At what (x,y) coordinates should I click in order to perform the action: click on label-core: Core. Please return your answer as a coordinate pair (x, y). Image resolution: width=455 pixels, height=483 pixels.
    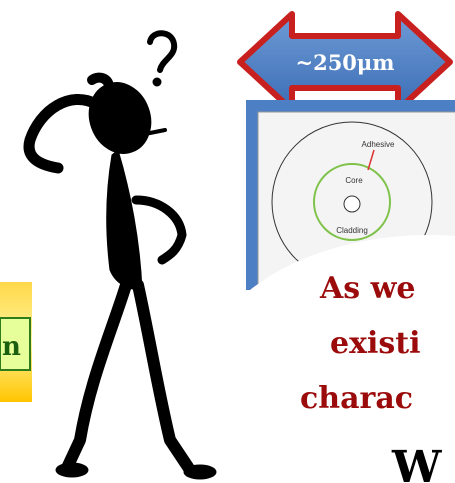
    Looking at the image, I should click on (354, 180).